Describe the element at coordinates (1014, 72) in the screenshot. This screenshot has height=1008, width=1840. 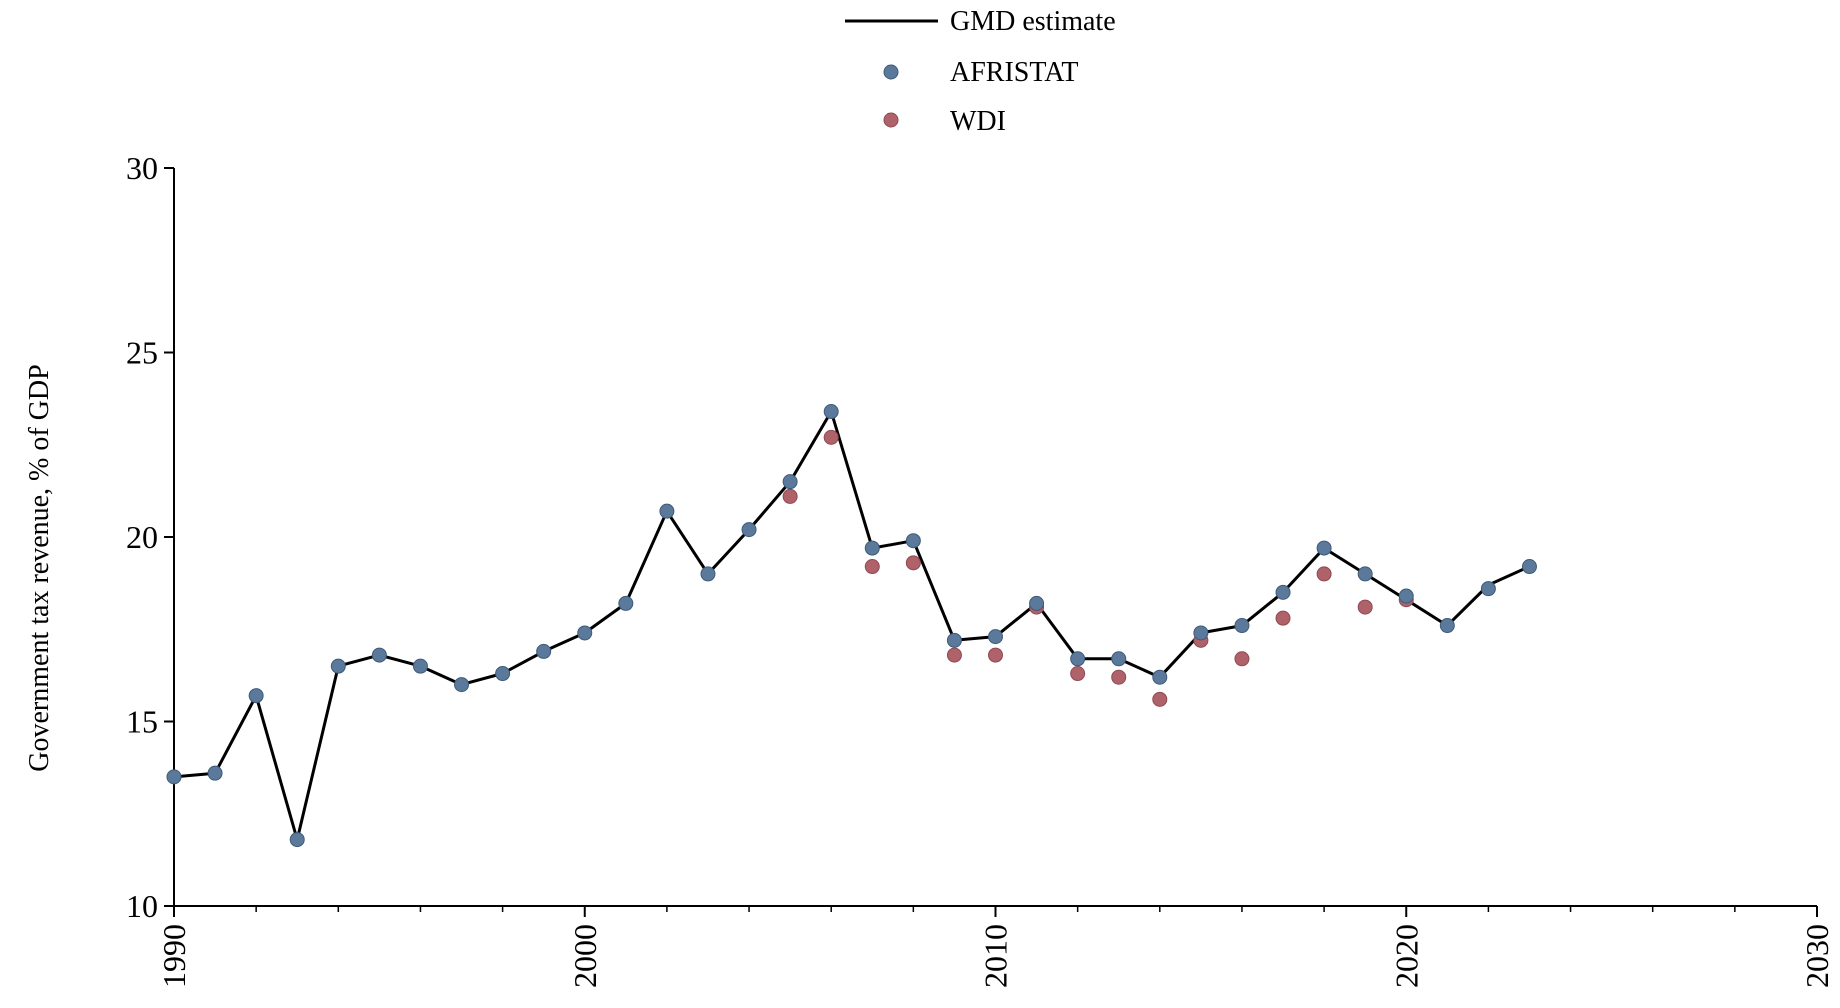
I see `legend-label-afristat: AFRISTAT` at that location.